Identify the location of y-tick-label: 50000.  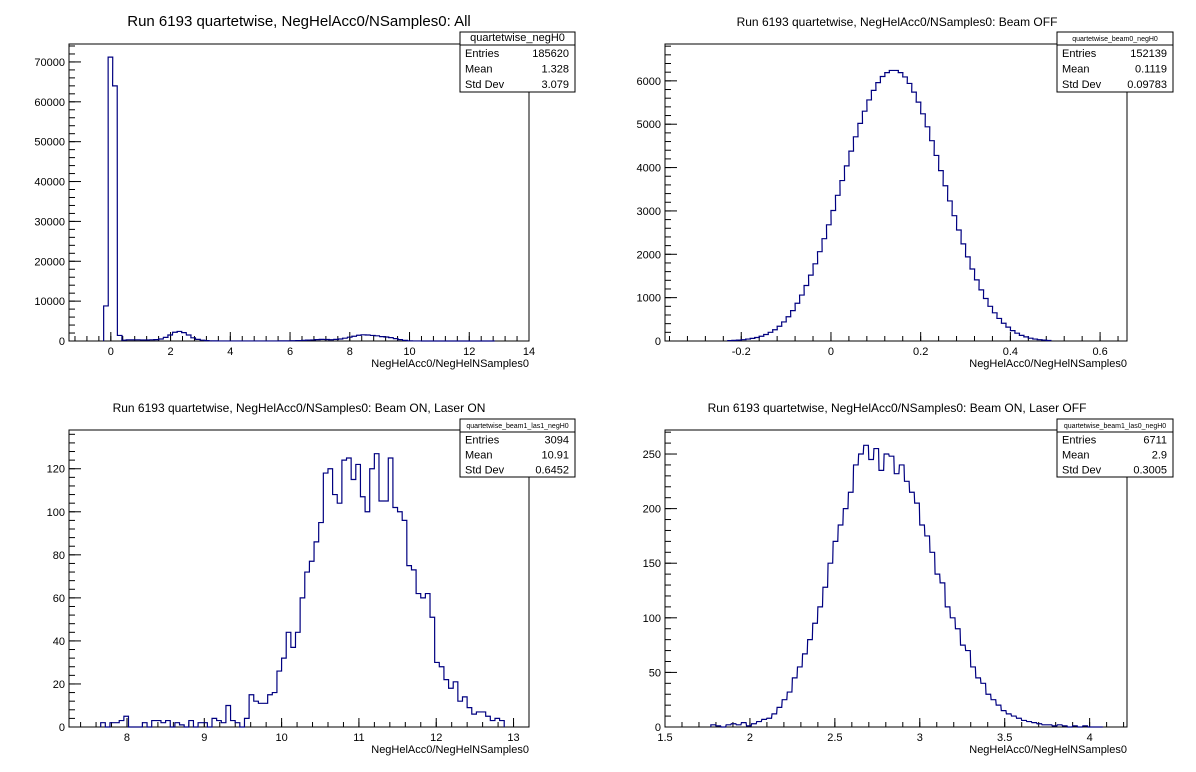
(49, 143).